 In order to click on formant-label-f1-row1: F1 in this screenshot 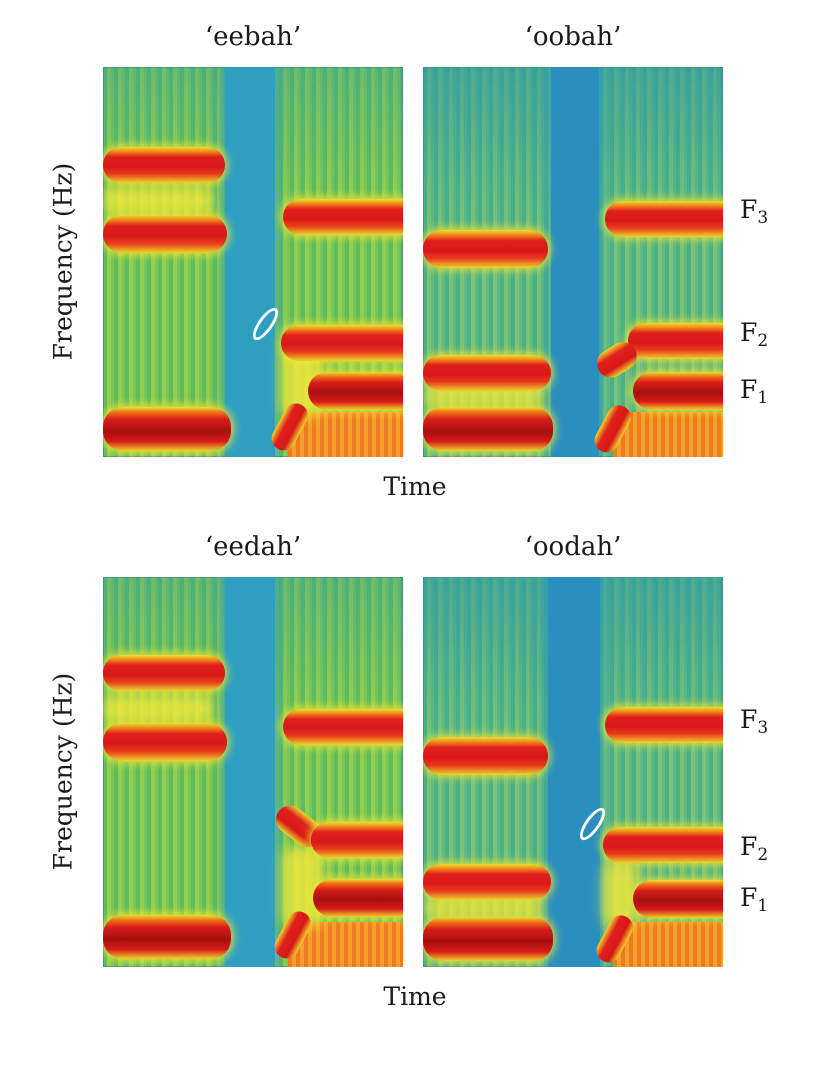, I will do `click(754, 391)`.